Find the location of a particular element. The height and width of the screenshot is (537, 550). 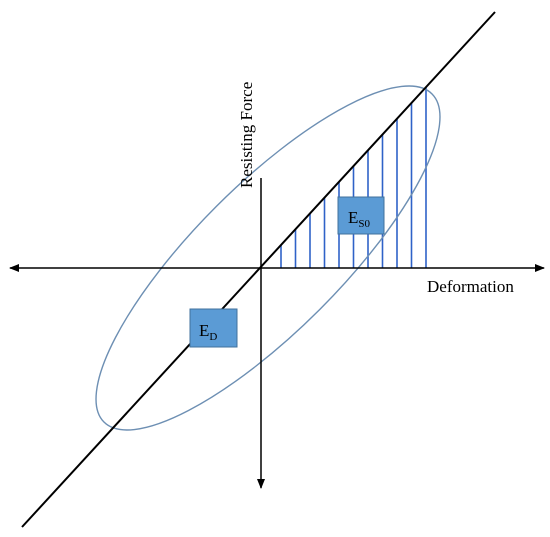

strain-energy-hatching is located at coordinates (353, 177).